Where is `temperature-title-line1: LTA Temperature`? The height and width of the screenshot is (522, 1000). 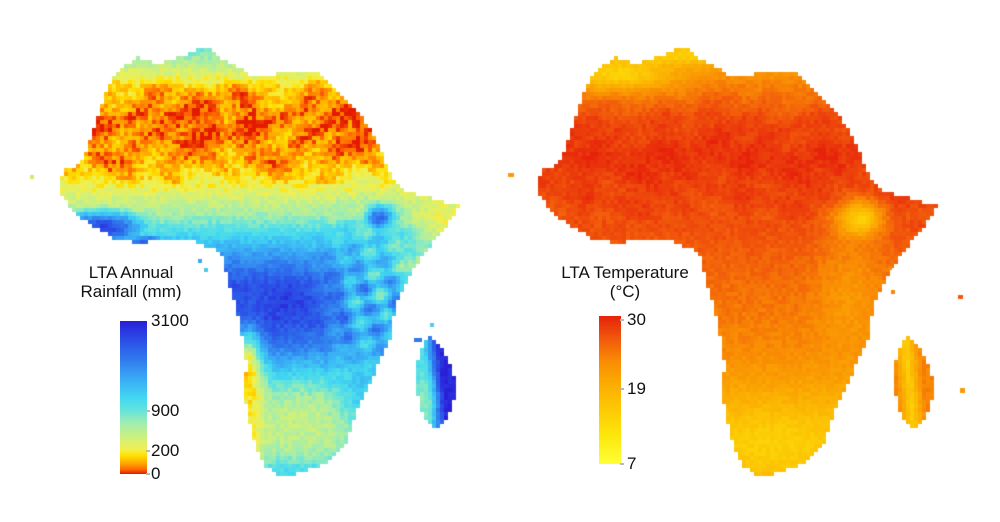
temperature-title-line1: LTA Temperature is located at coordinates (625, 272).